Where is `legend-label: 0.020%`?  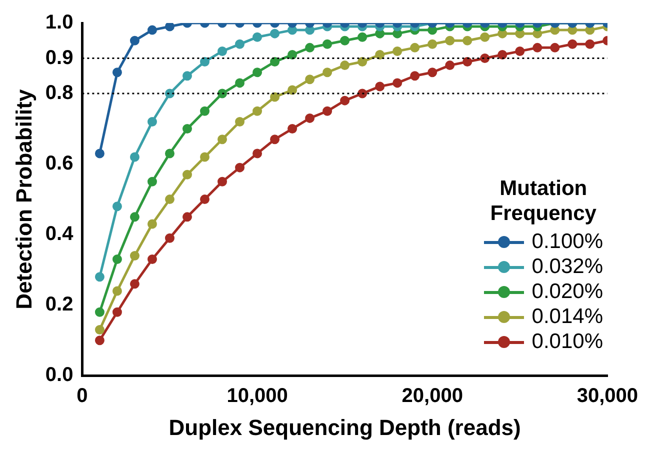 legend-label: 0.020% is located at coordinates (567, 291).